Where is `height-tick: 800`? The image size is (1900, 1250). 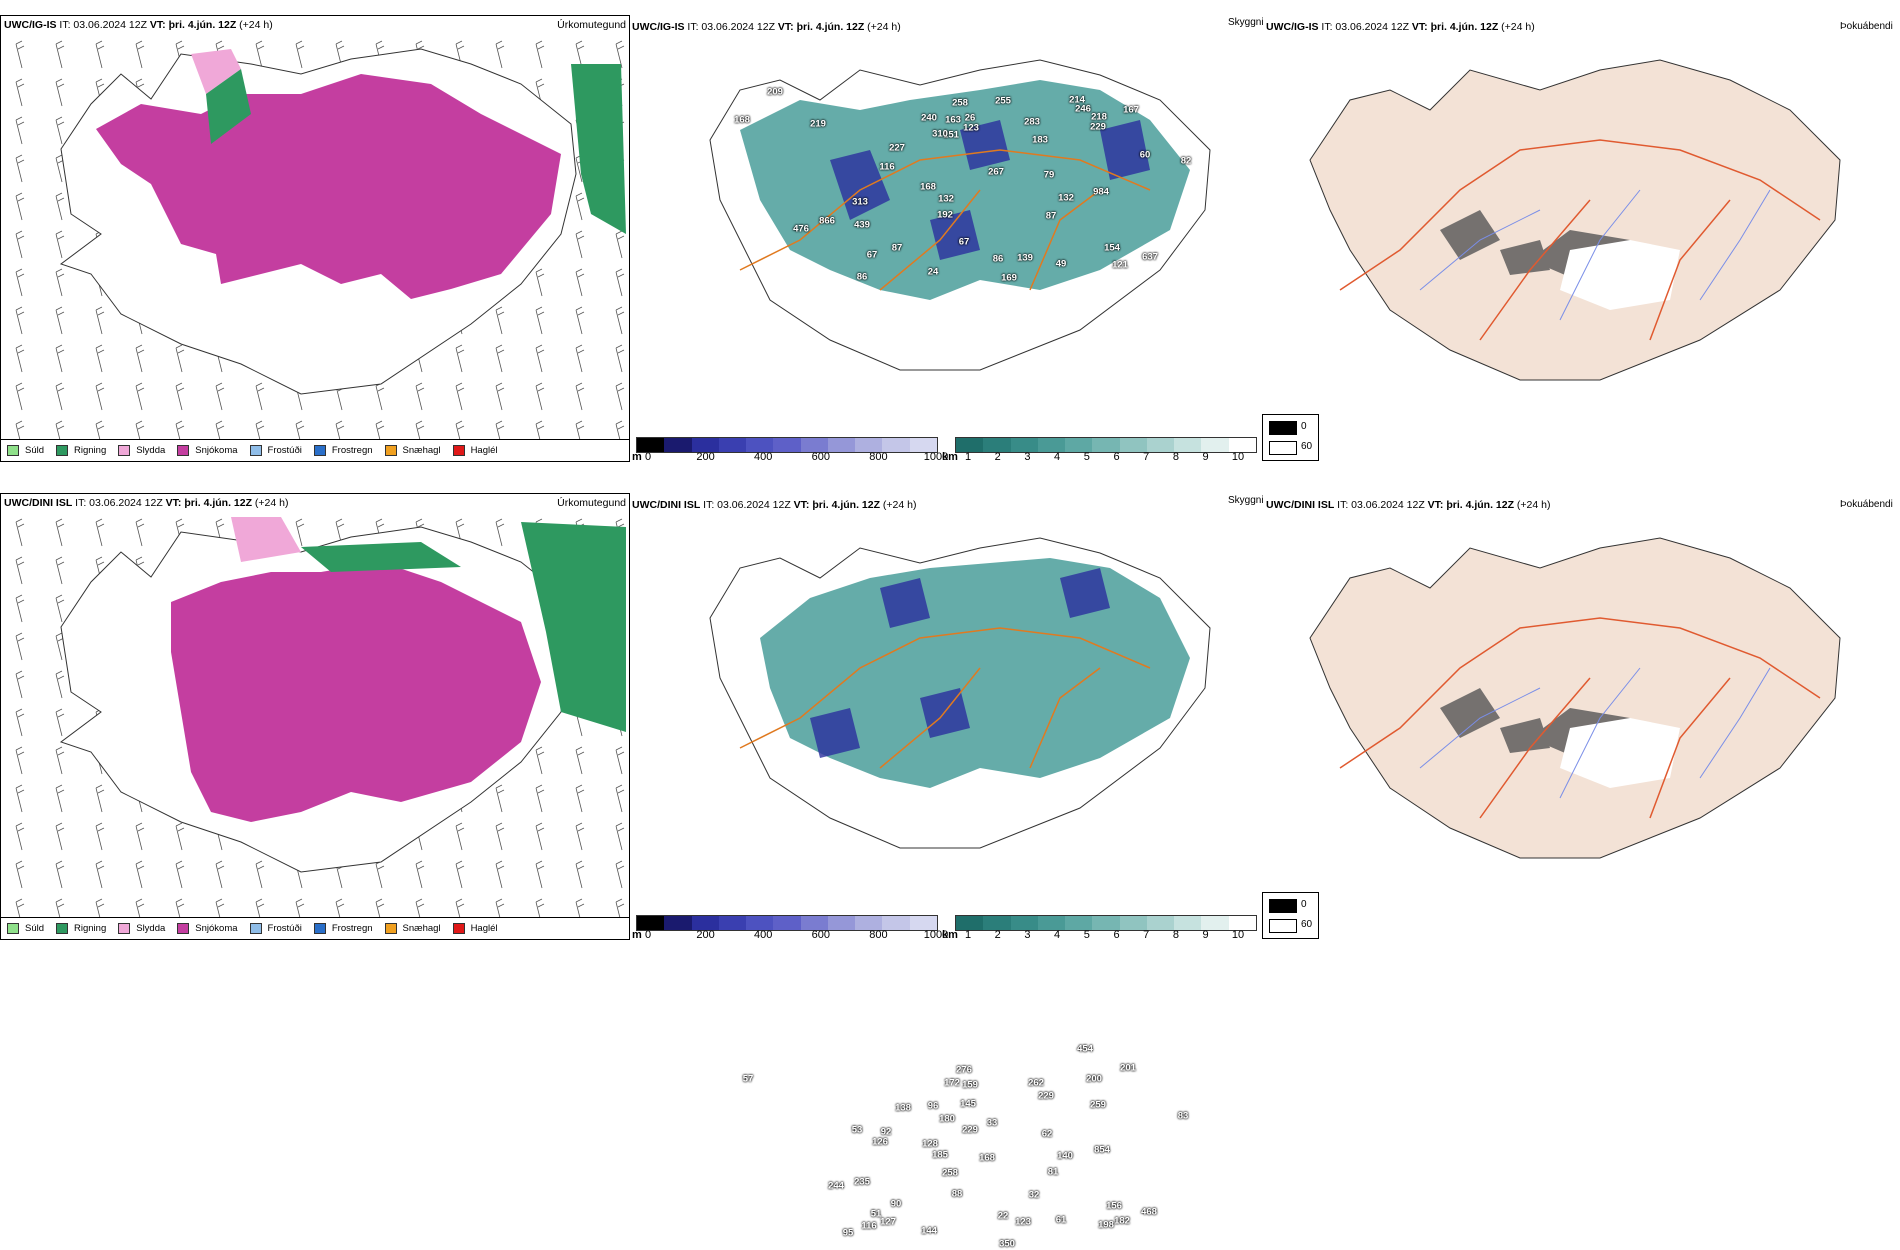 height-tick: 800 is located at coordinates (878, 457).